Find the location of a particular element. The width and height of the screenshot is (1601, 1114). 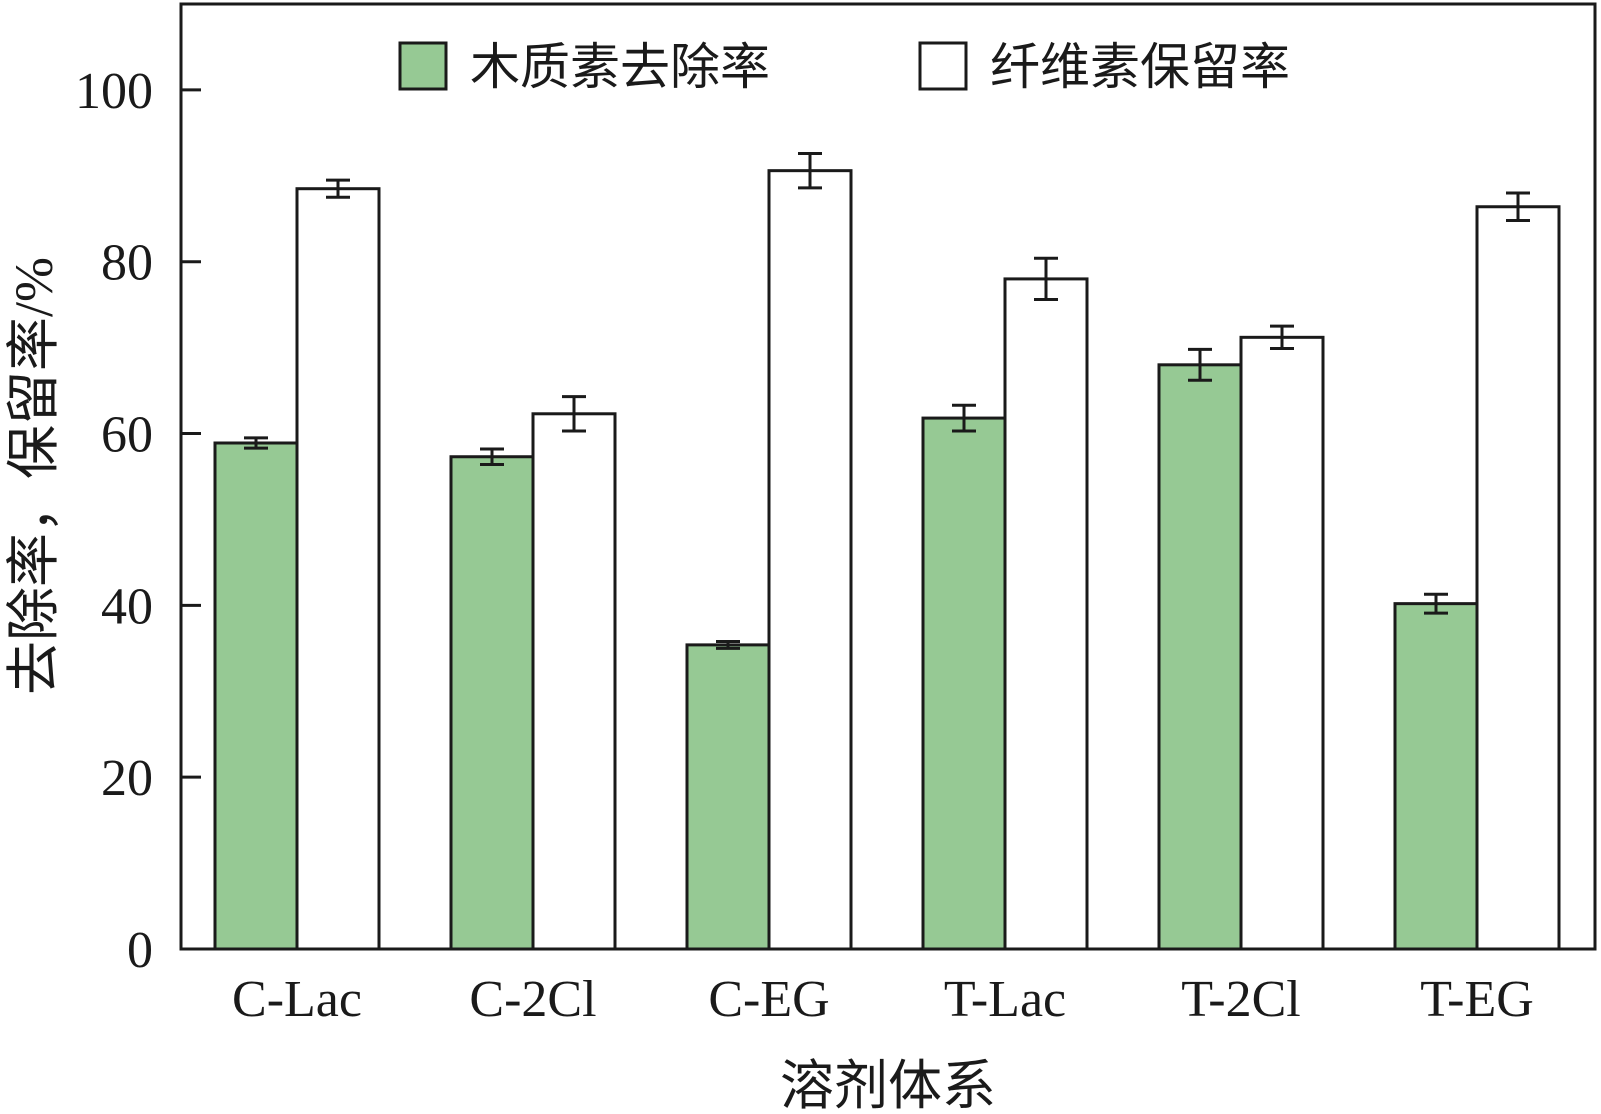

y-tick-label-20: 20 is located at coordinates (127, 778).